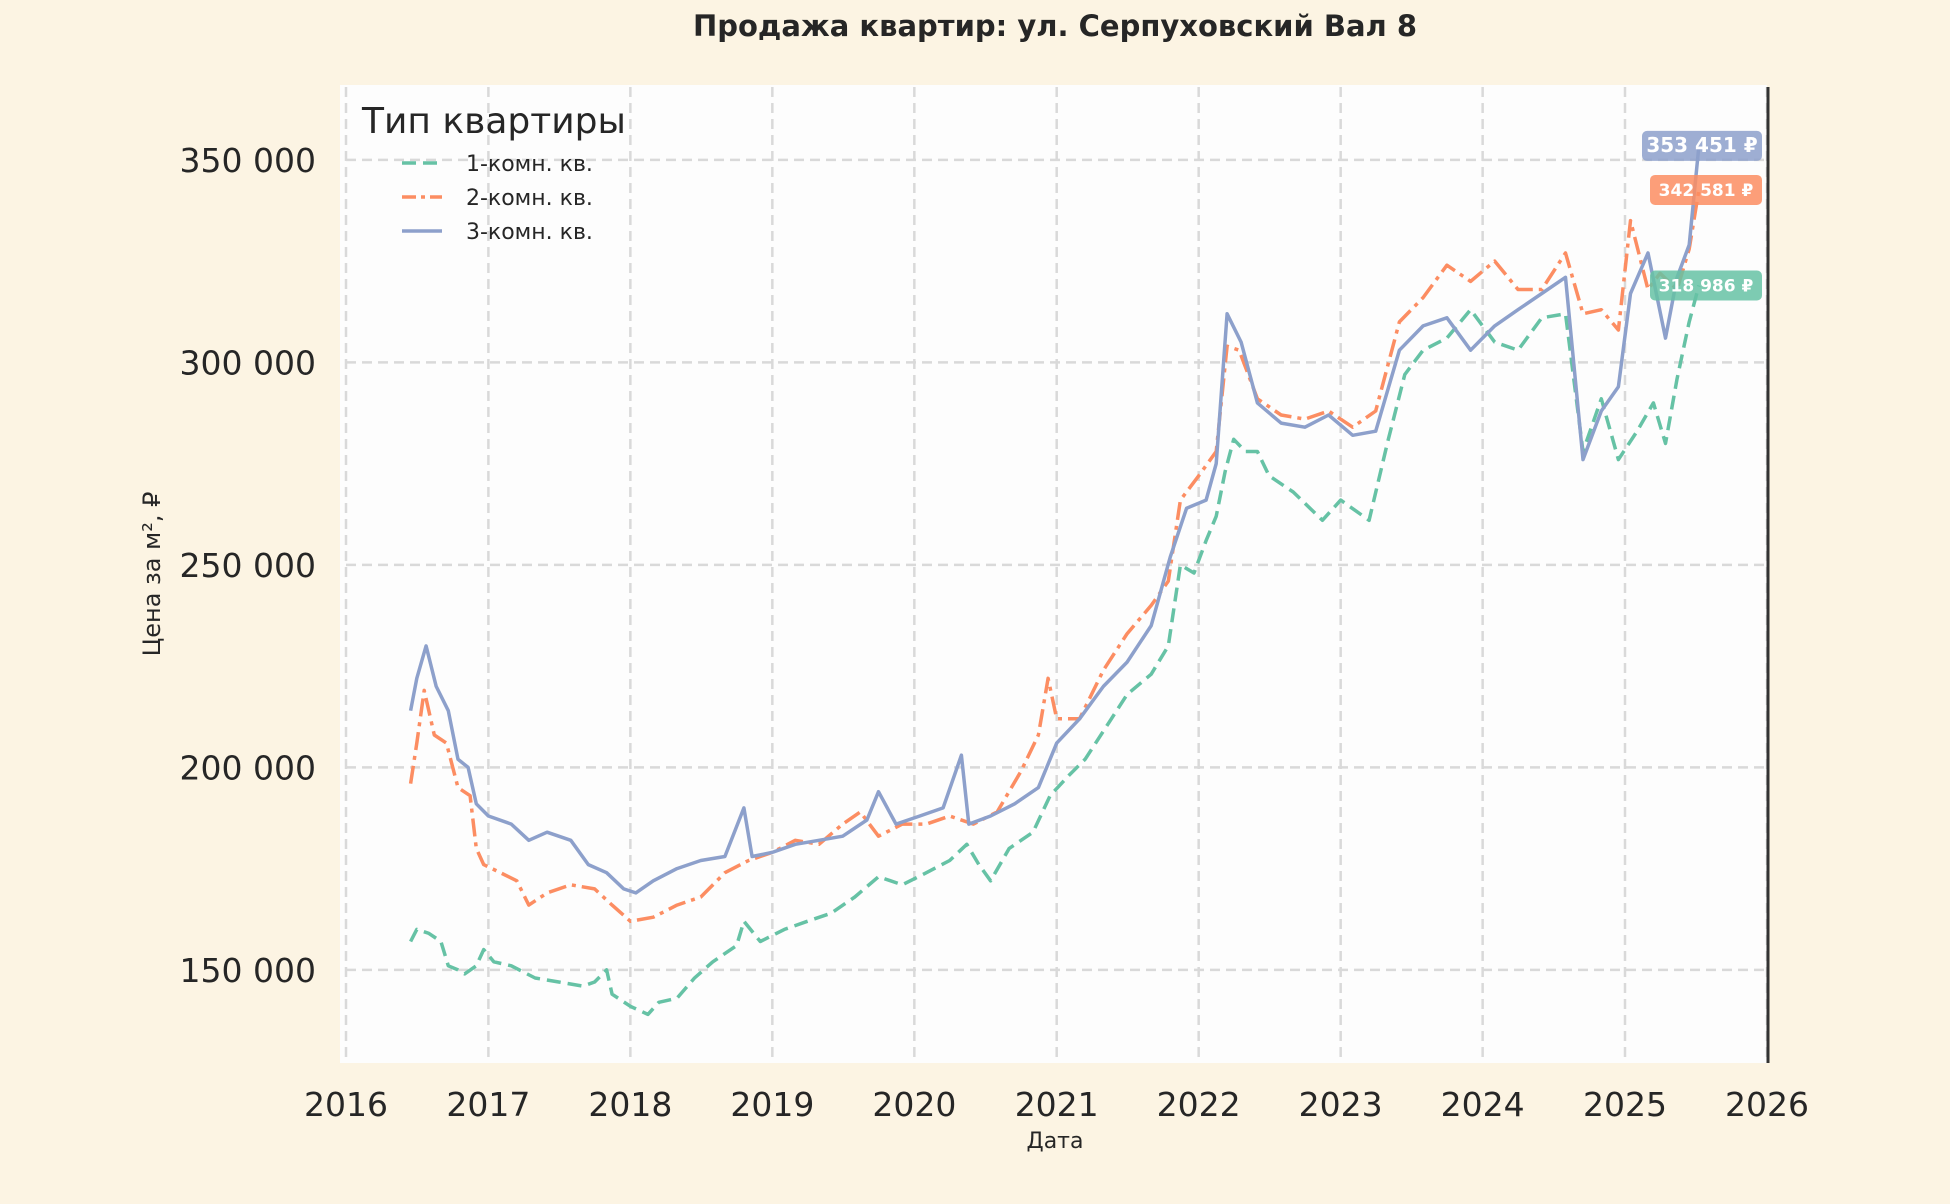  I want to click on x-tick-label: 2024, so click(1483, 1104).